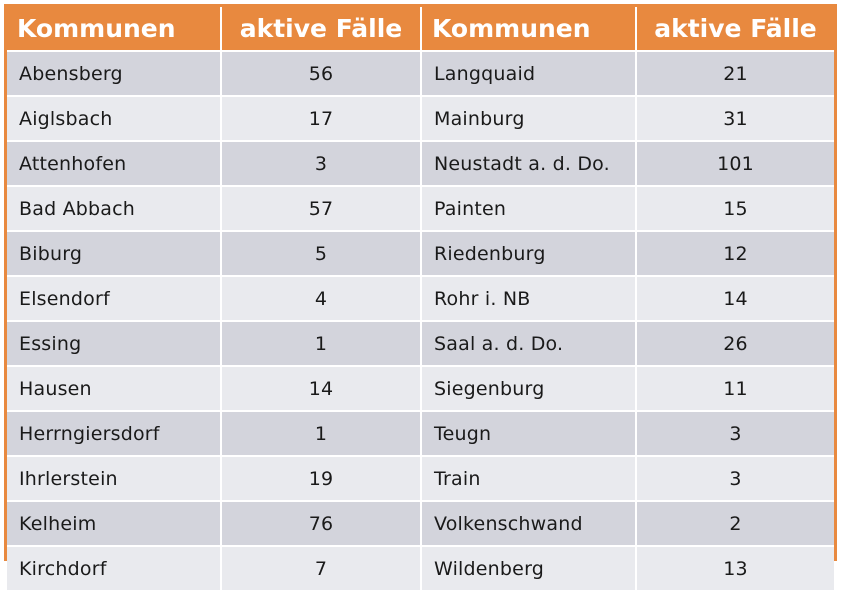  I want to click on active-cases-left: 7, so click(321, 567).